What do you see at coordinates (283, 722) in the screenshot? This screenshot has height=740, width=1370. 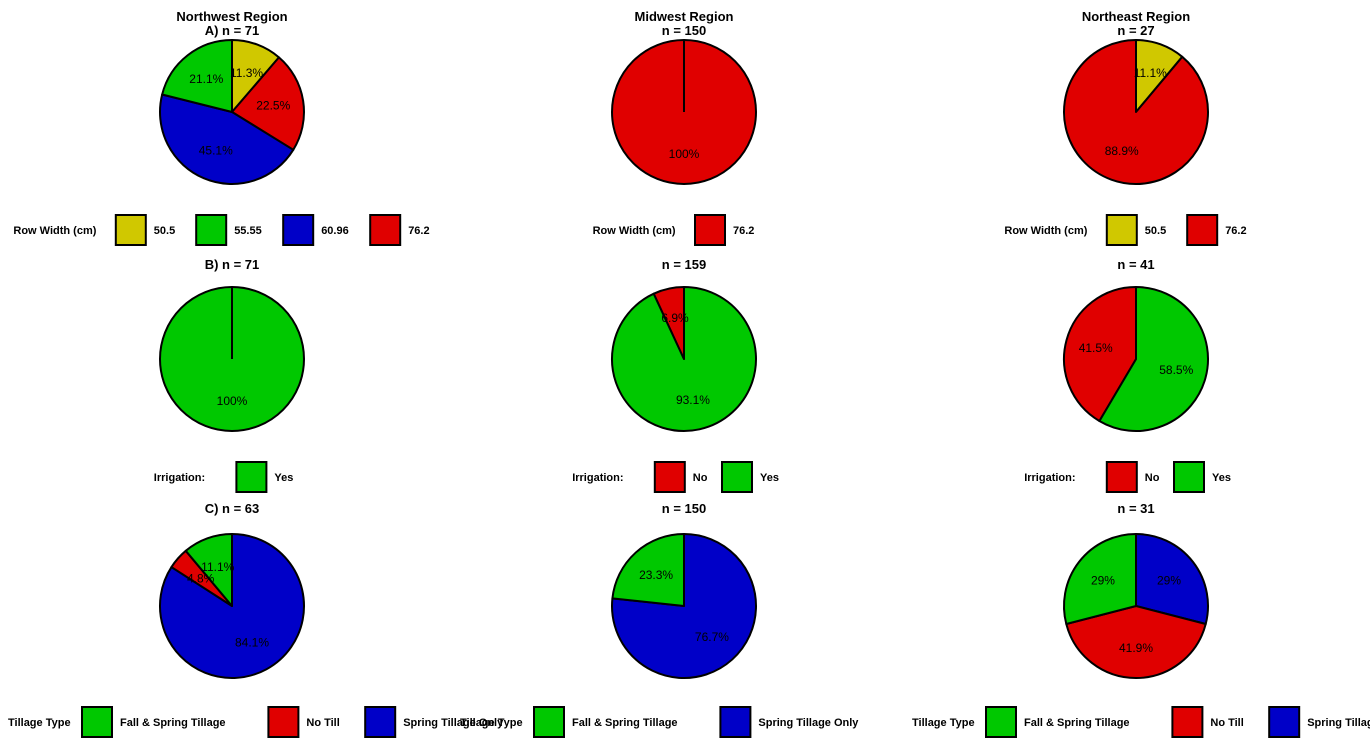 I see `legend-swatch-r3c1-no-till` at bounding box center [283, 722].